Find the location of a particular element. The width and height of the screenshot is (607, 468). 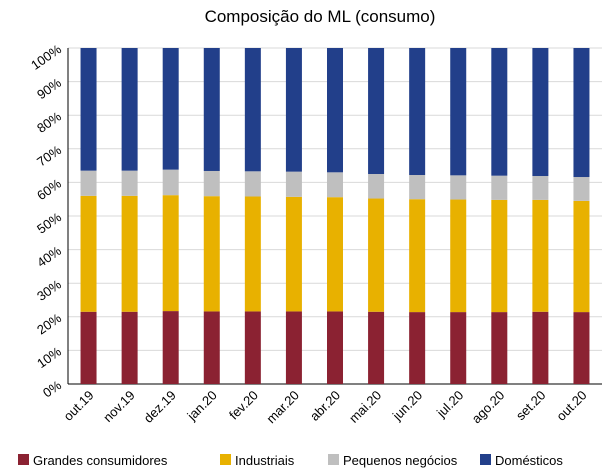

legend-label: Domésticos is located at coordinates (529, 460).